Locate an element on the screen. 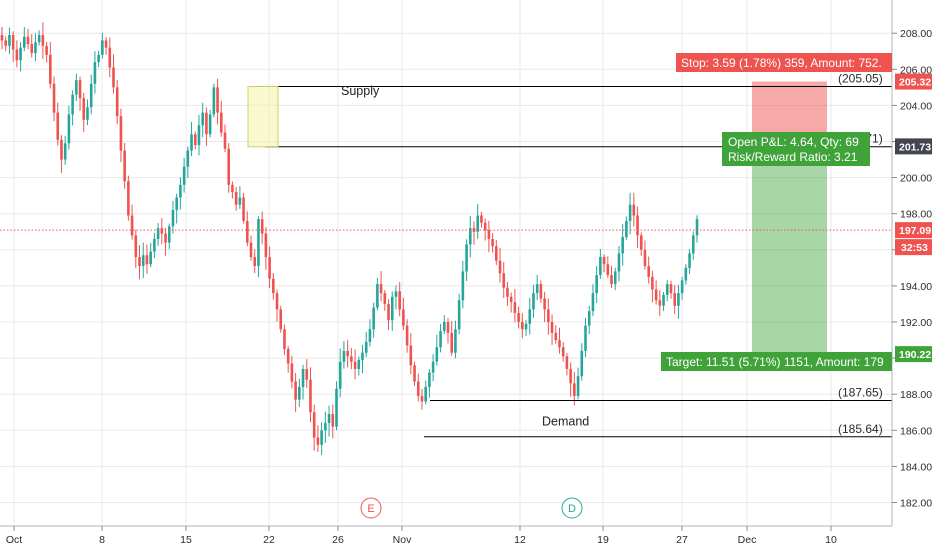  event-marker-d: D is located at coordinates (572, 508).